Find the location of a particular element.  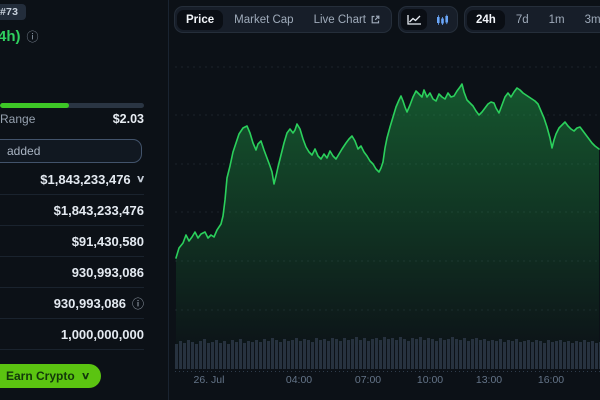

time-range-group: 24h 7d 1m 3m 1y Max is located at coordinates (532, 19).